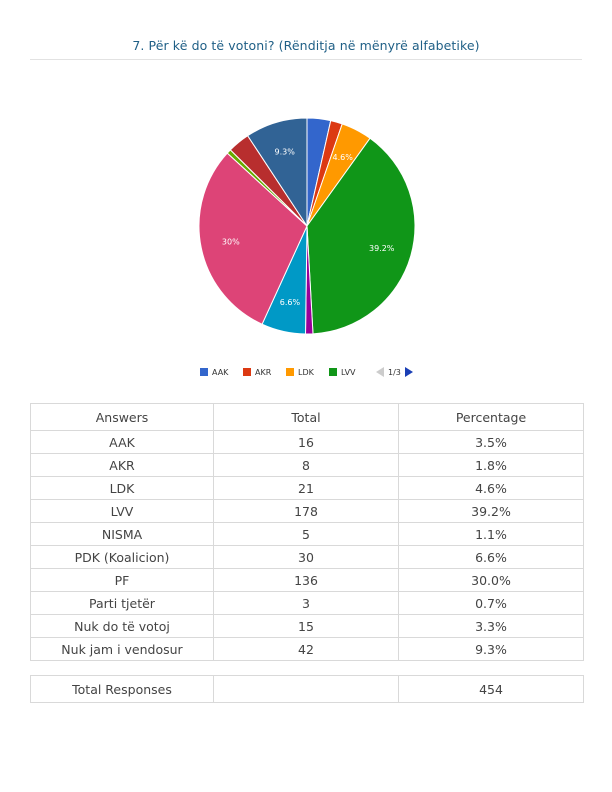  I want to click on pie-slice-lvv, so click(361, 236).